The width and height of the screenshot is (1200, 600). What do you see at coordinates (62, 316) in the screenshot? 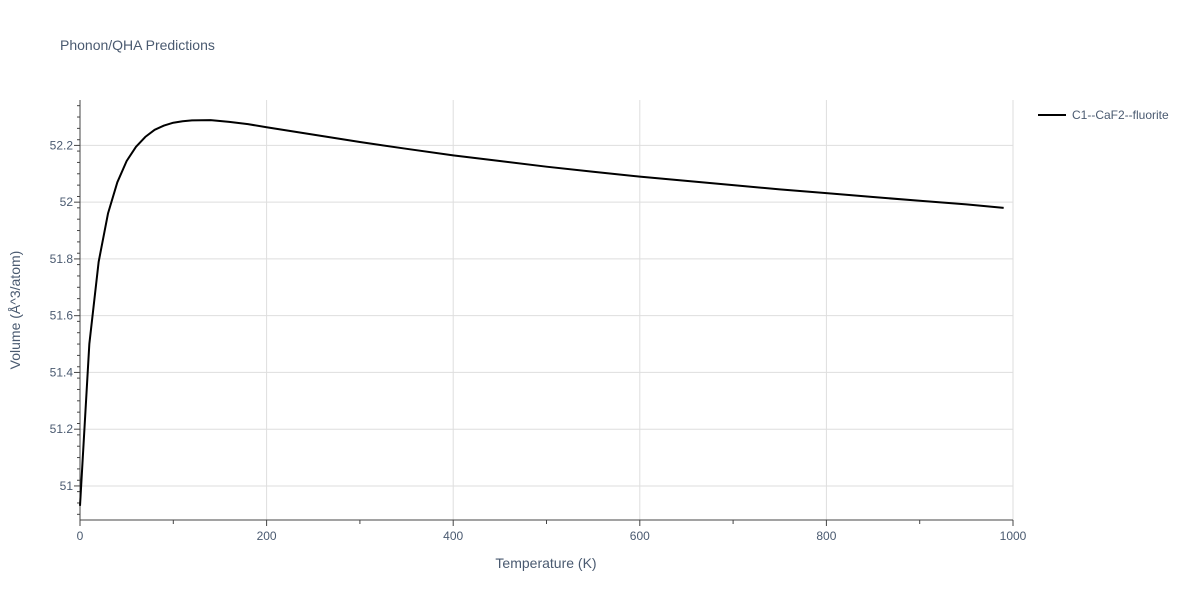
I see `y-tick-label: 51.6` at bounding box center [62, 316].